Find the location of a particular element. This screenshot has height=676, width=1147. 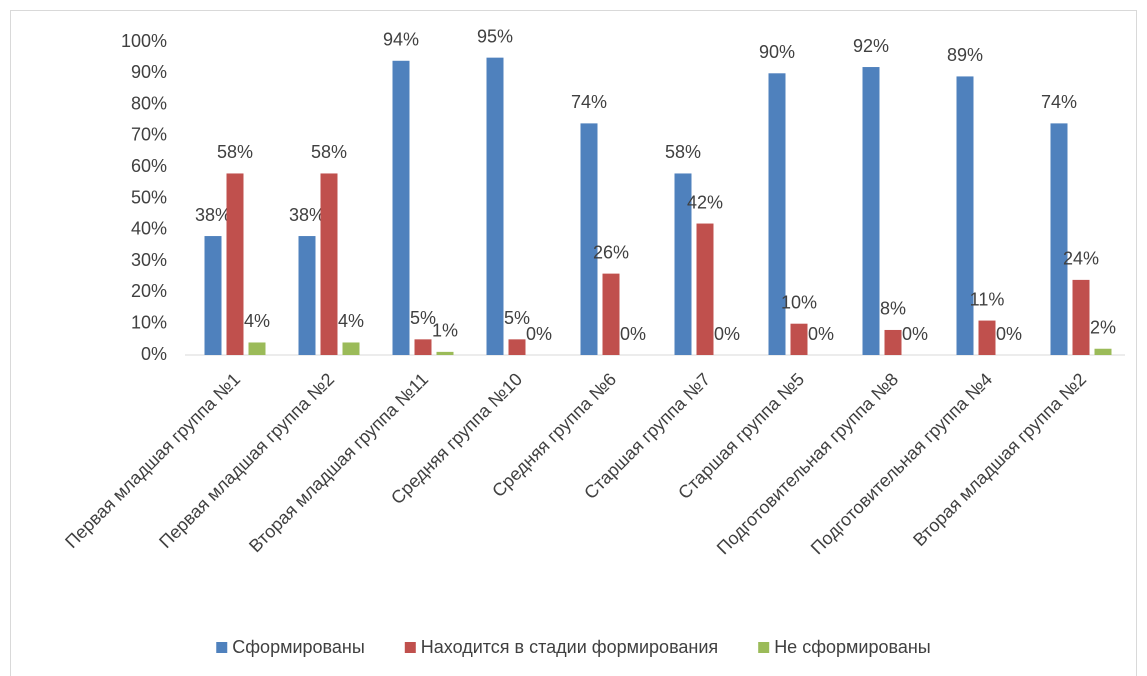

y-tick-label: 80% is located at coordinates (149, 103).